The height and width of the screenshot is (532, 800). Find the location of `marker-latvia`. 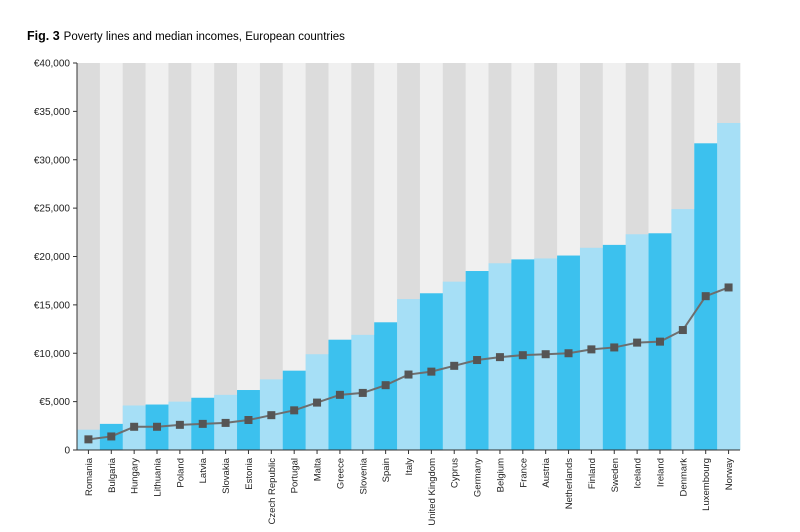

marker-latvia is located at coordinates (202, 423).